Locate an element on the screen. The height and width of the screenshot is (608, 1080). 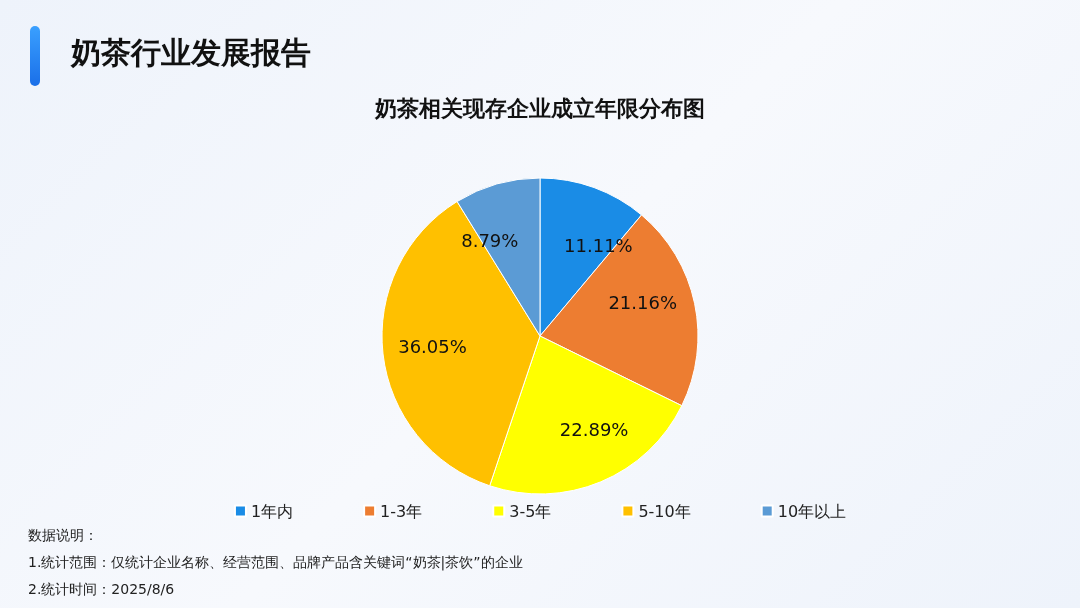
legend-label: 3-5年 is located at coordinates (530, 511).